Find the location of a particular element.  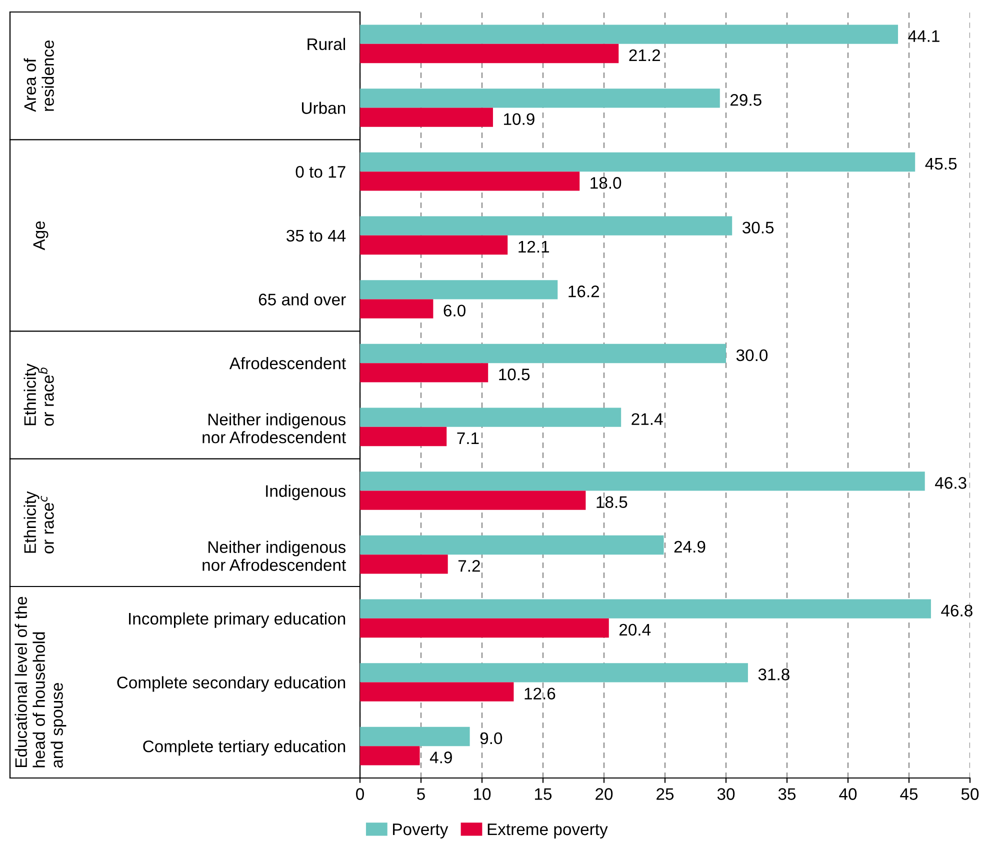

legend-label: Poverty is located at coordinates (420, 831).